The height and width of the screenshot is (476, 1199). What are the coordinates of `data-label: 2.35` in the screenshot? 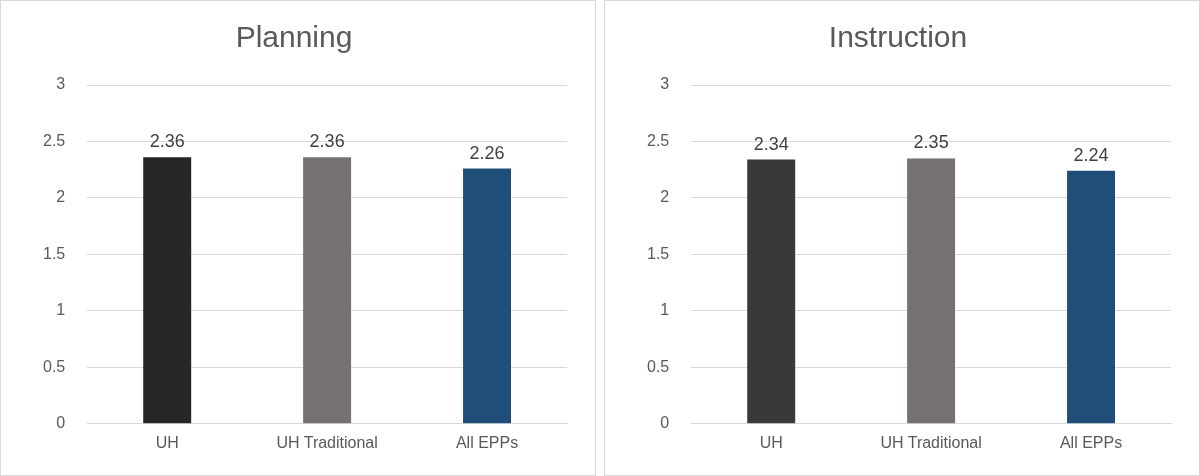 It's located at (931, 142).